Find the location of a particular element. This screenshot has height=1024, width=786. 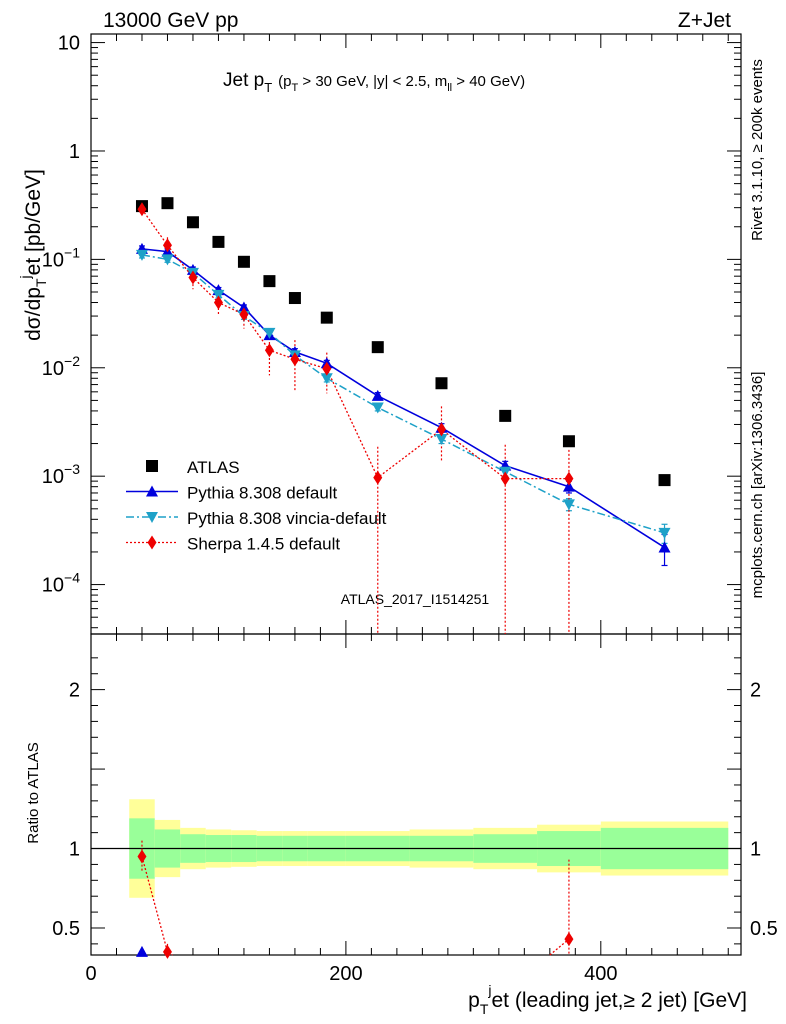

legend-label: Sherpa 1.4.5 default is located at coordinates (263, 544).